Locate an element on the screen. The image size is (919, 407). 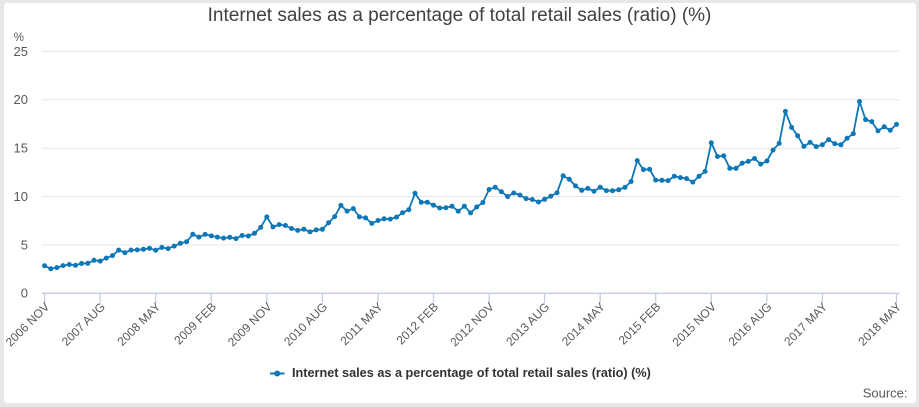
svg-text: 2011 MAY is located at coordinates (361, 324).